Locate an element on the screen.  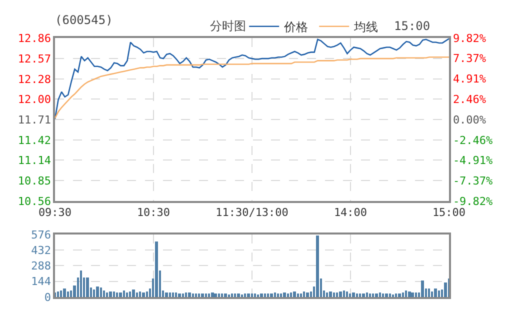
y-tick-label: 12.28 is located at coordinates (35, 79).